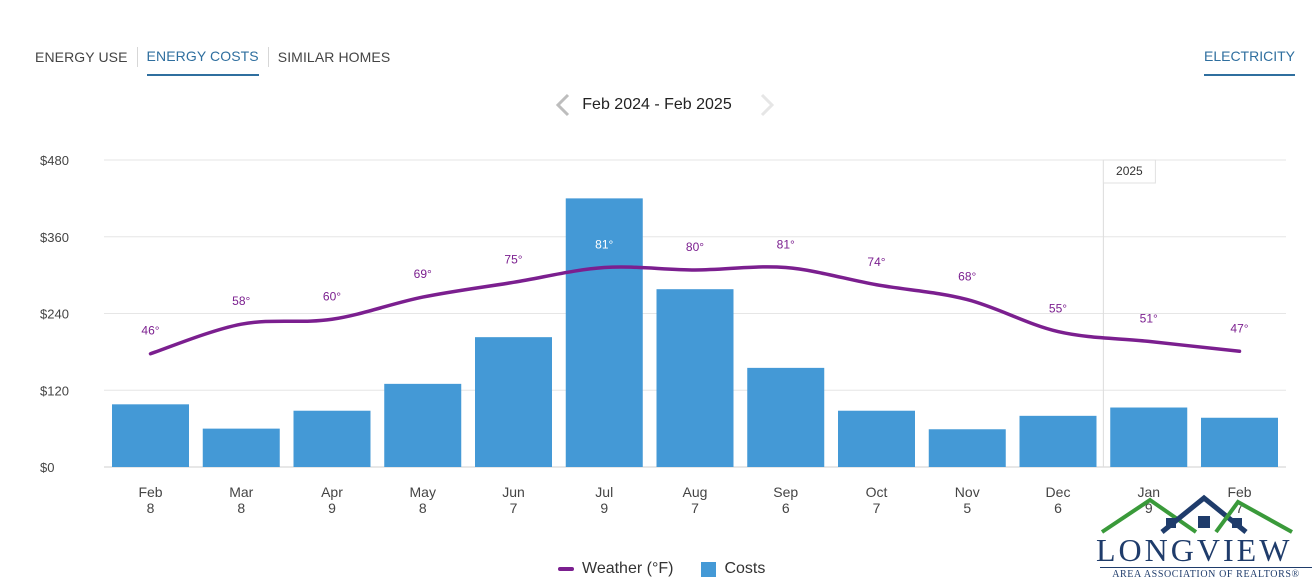 Image resolution: width=1314 pixels, height=582 pixels. Describe the element at coordinates (695, 247) in the screenshot. I see `temperature-label: 80°` at that location.